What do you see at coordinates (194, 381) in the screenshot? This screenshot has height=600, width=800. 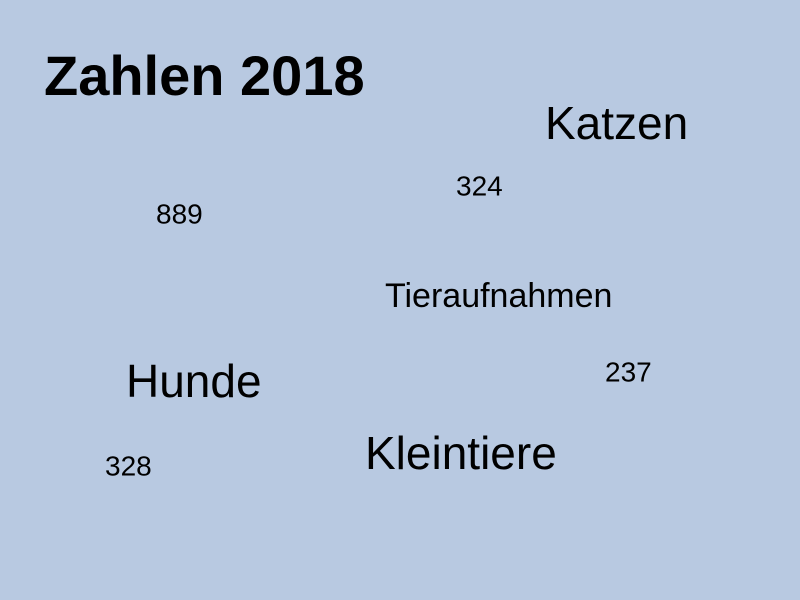 I see `label: Hunde` at bounding box center [194, 381].